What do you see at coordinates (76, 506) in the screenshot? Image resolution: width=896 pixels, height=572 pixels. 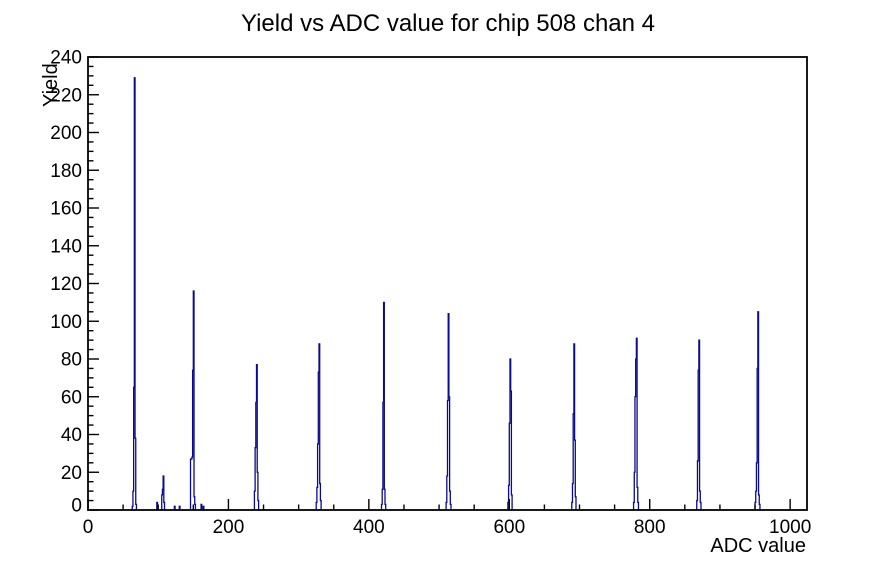 I see `y-tick-label: 0` at bounding box center [76, 506].